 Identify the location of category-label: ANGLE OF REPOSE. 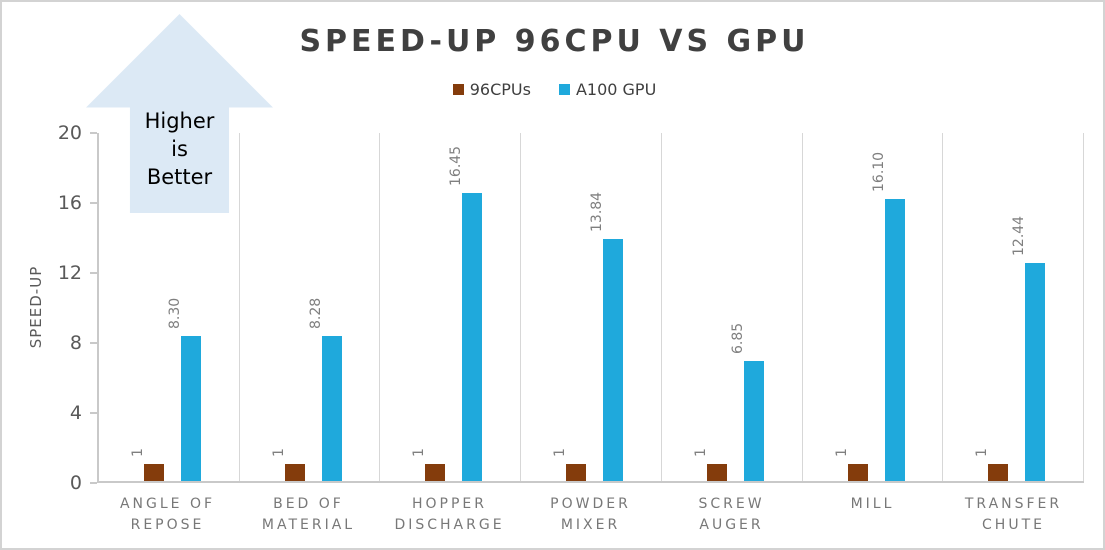
(167, 515).